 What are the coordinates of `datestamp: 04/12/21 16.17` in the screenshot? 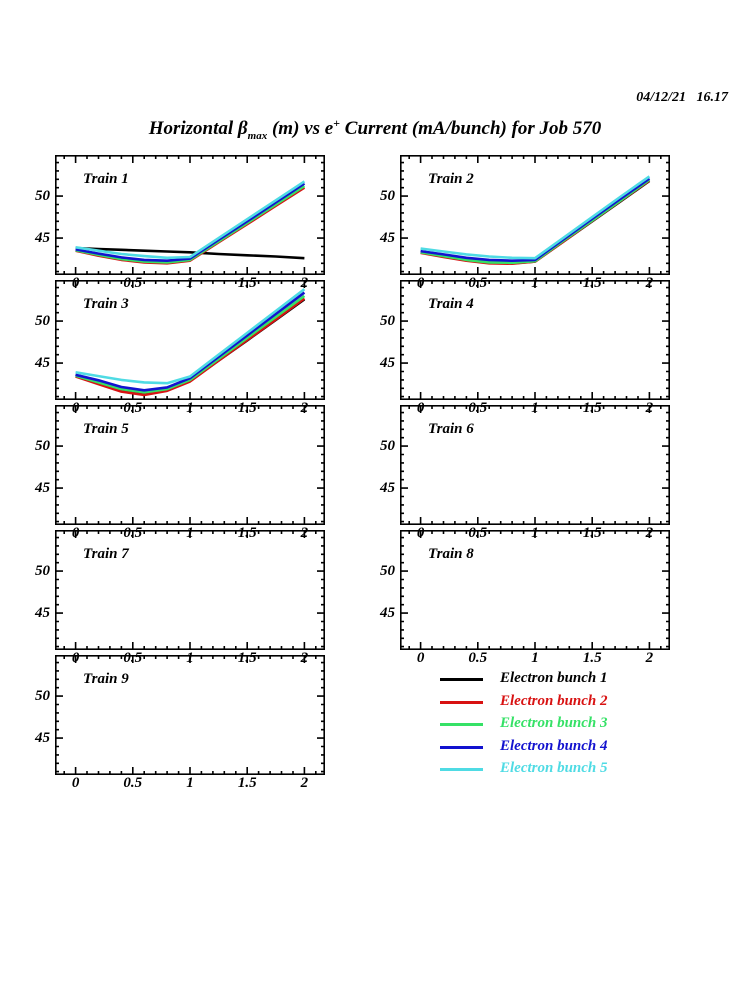 It's located at (682, 97).